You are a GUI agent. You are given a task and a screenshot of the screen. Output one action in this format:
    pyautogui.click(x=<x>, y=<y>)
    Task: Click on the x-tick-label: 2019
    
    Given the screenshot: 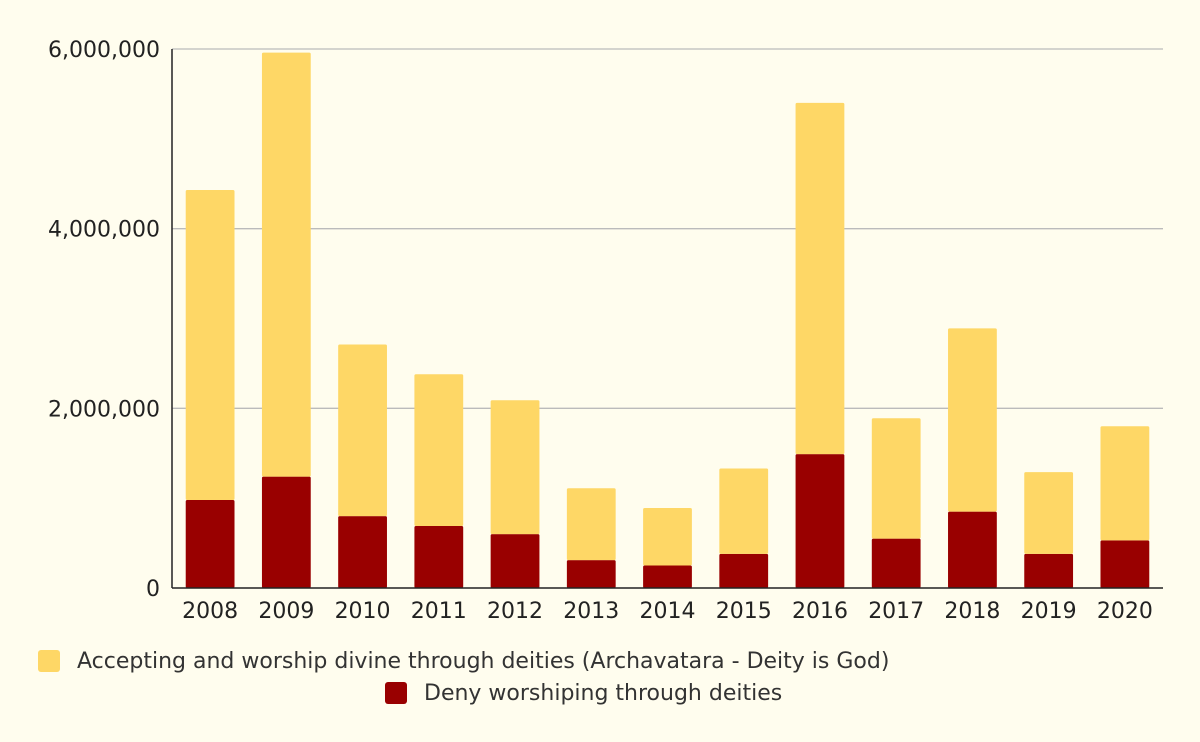 What is the action you would take?
    pyautogui.click(x=1049, y=611)
    